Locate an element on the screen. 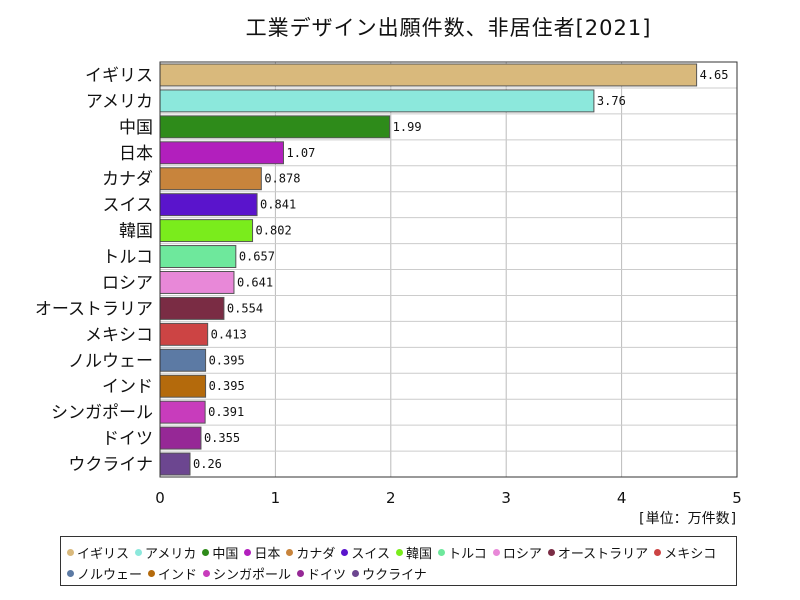  legend-item: トルコ is located at coordinates (462, 552).